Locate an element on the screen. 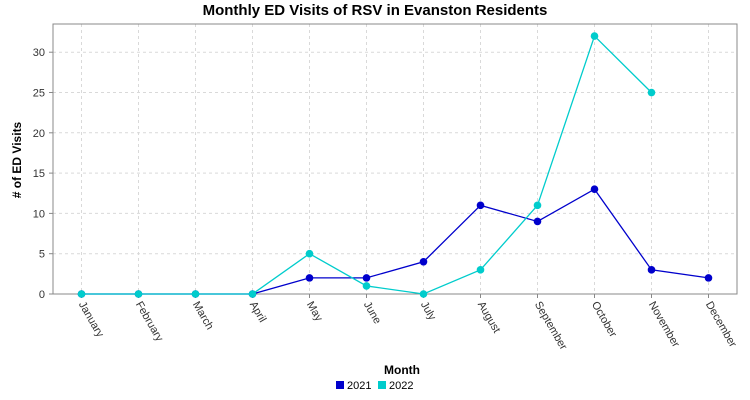 The width and height of the screenshot is (750, 400). x-tick-label: September is located at coordinates (550, 326).